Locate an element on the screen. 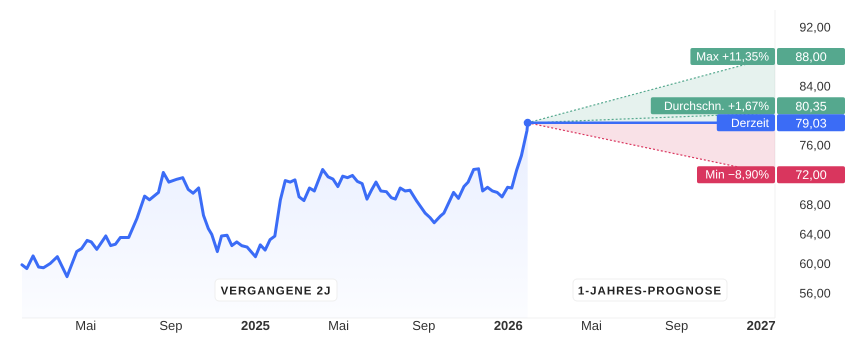  x-tick-label: 2025 is located at coordinates (255, 325).